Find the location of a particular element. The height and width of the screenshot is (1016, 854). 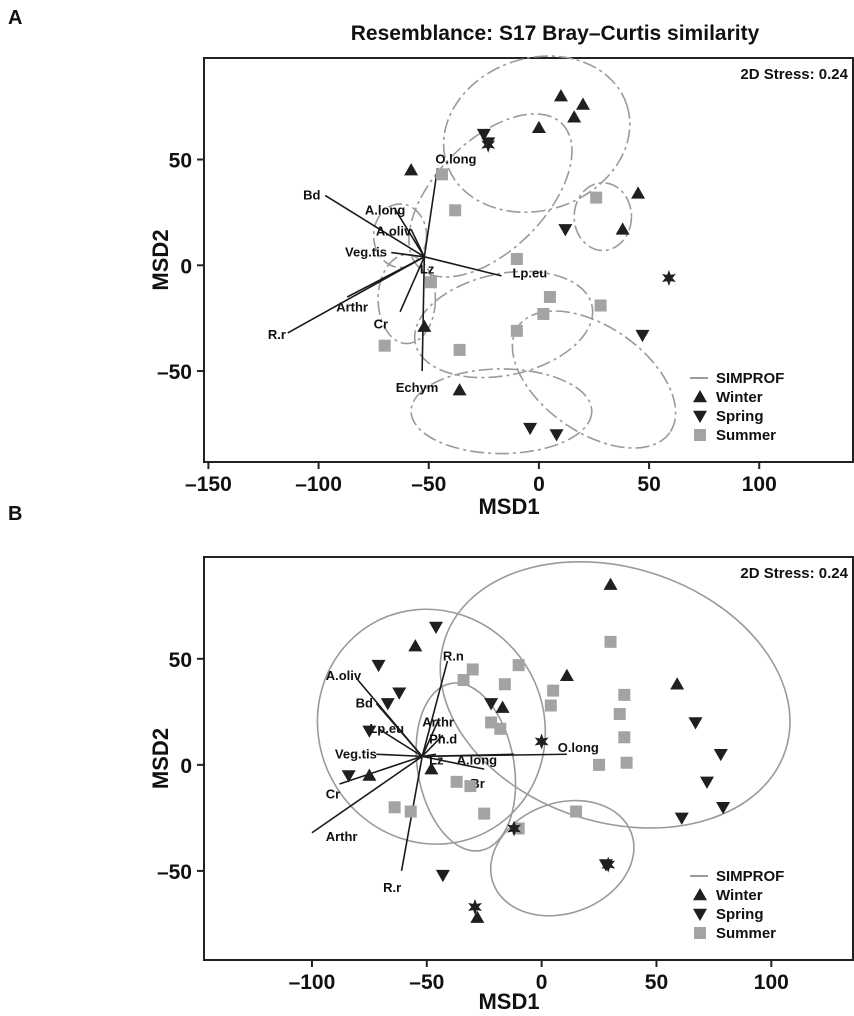

vector-label: Cr is located at coordinates (333, 794).